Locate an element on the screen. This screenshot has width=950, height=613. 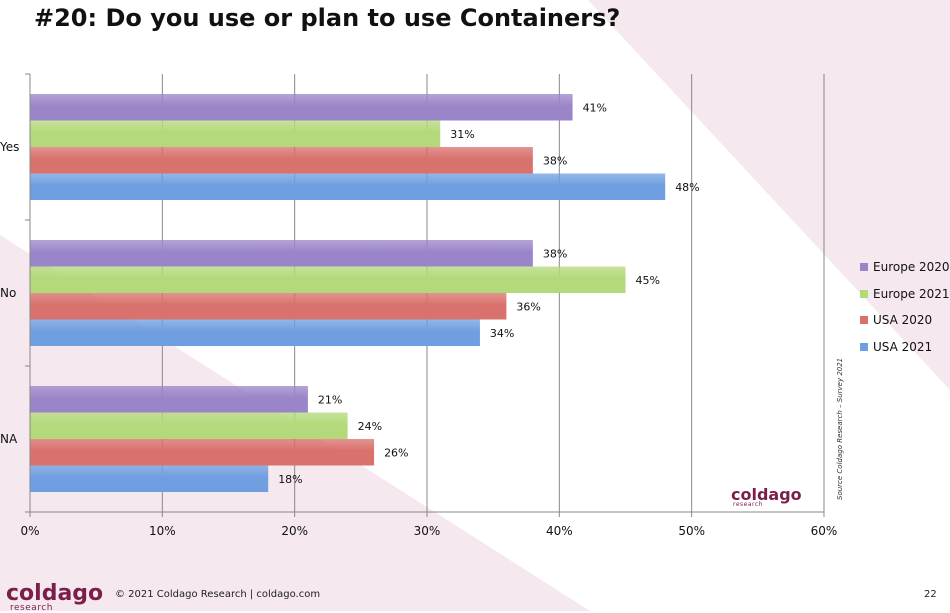
data-label: 36% is located at coordinates (528, 306).